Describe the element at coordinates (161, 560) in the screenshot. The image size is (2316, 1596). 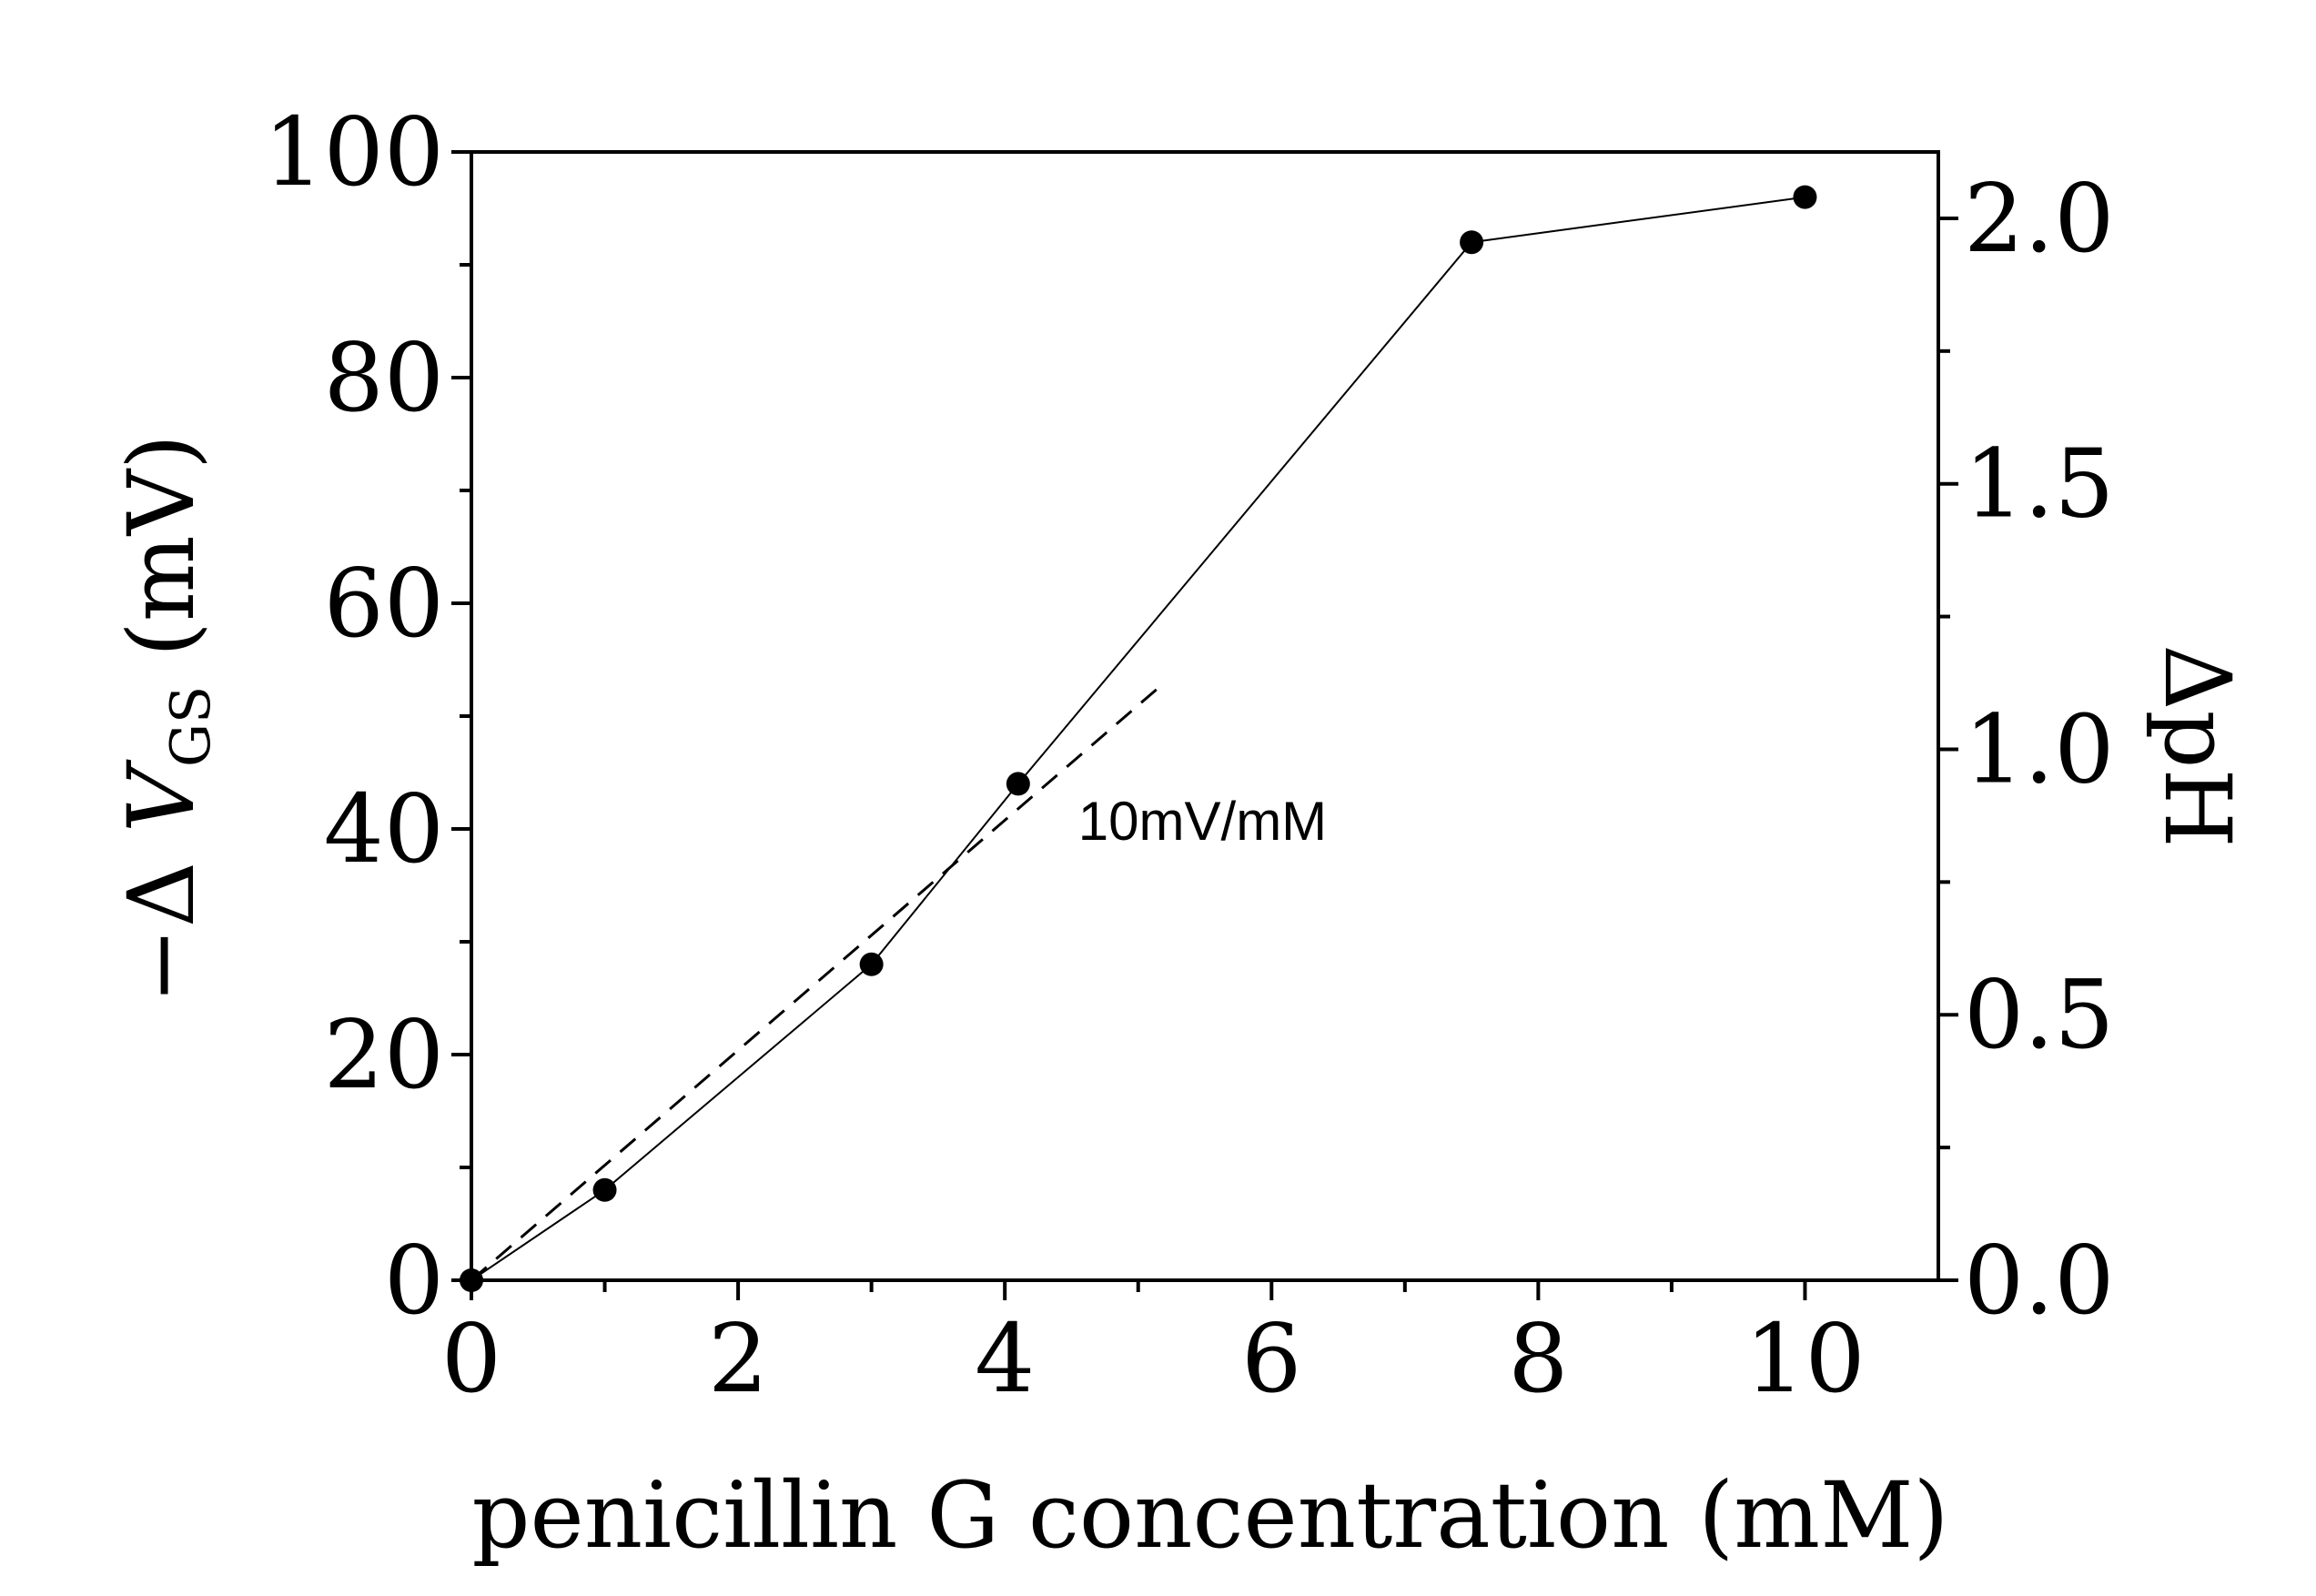
I see `y-axis-title-suffix: (mV)` at that location.